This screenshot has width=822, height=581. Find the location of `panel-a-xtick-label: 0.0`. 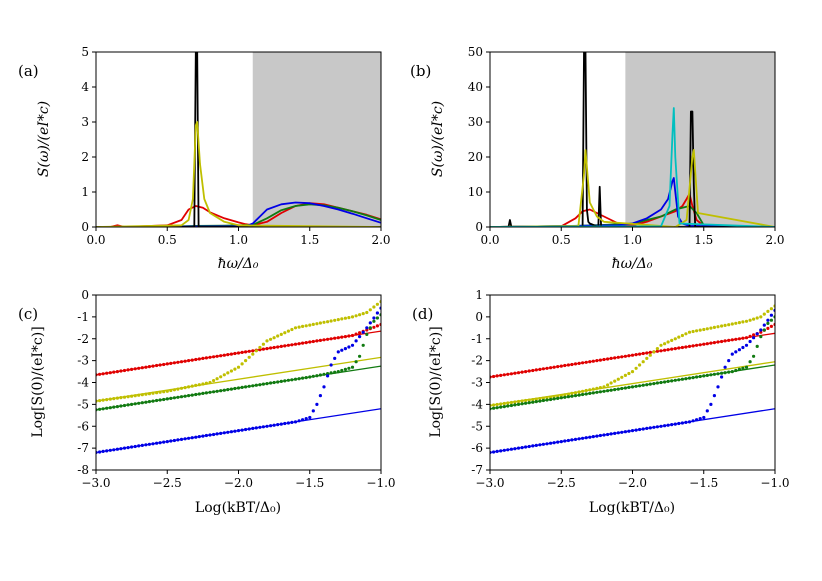

panel-a-xtick-label: 0.0 is located at coordinates (95, 240).